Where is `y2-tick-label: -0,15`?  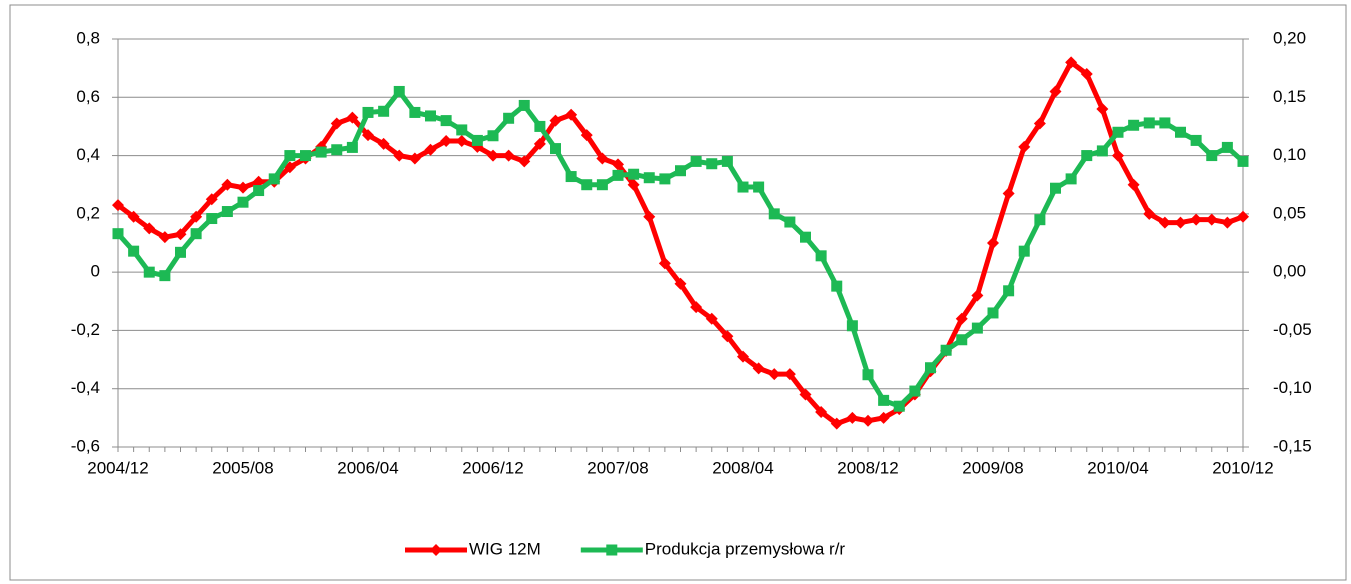 y2-tick-label: -0,15 is located at coordinates (1292, 445).